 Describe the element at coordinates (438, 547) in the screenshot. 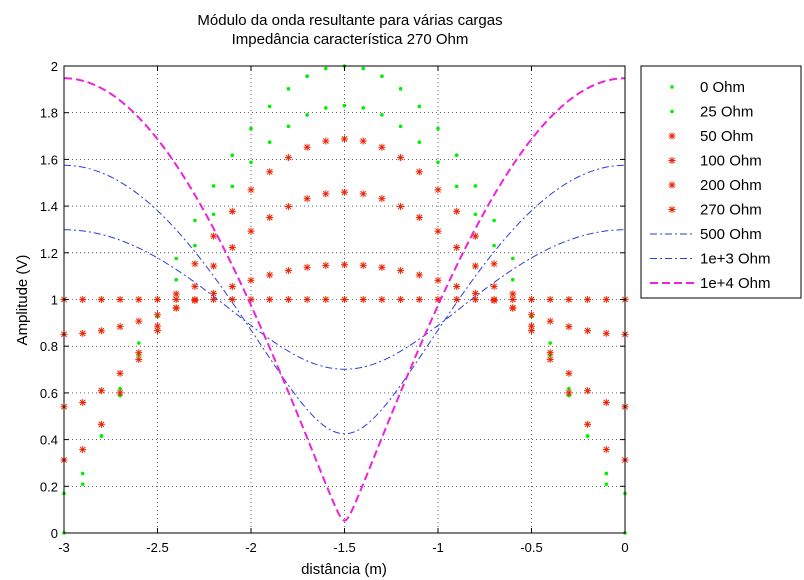

I see `x-tick-label: -1` at that location.